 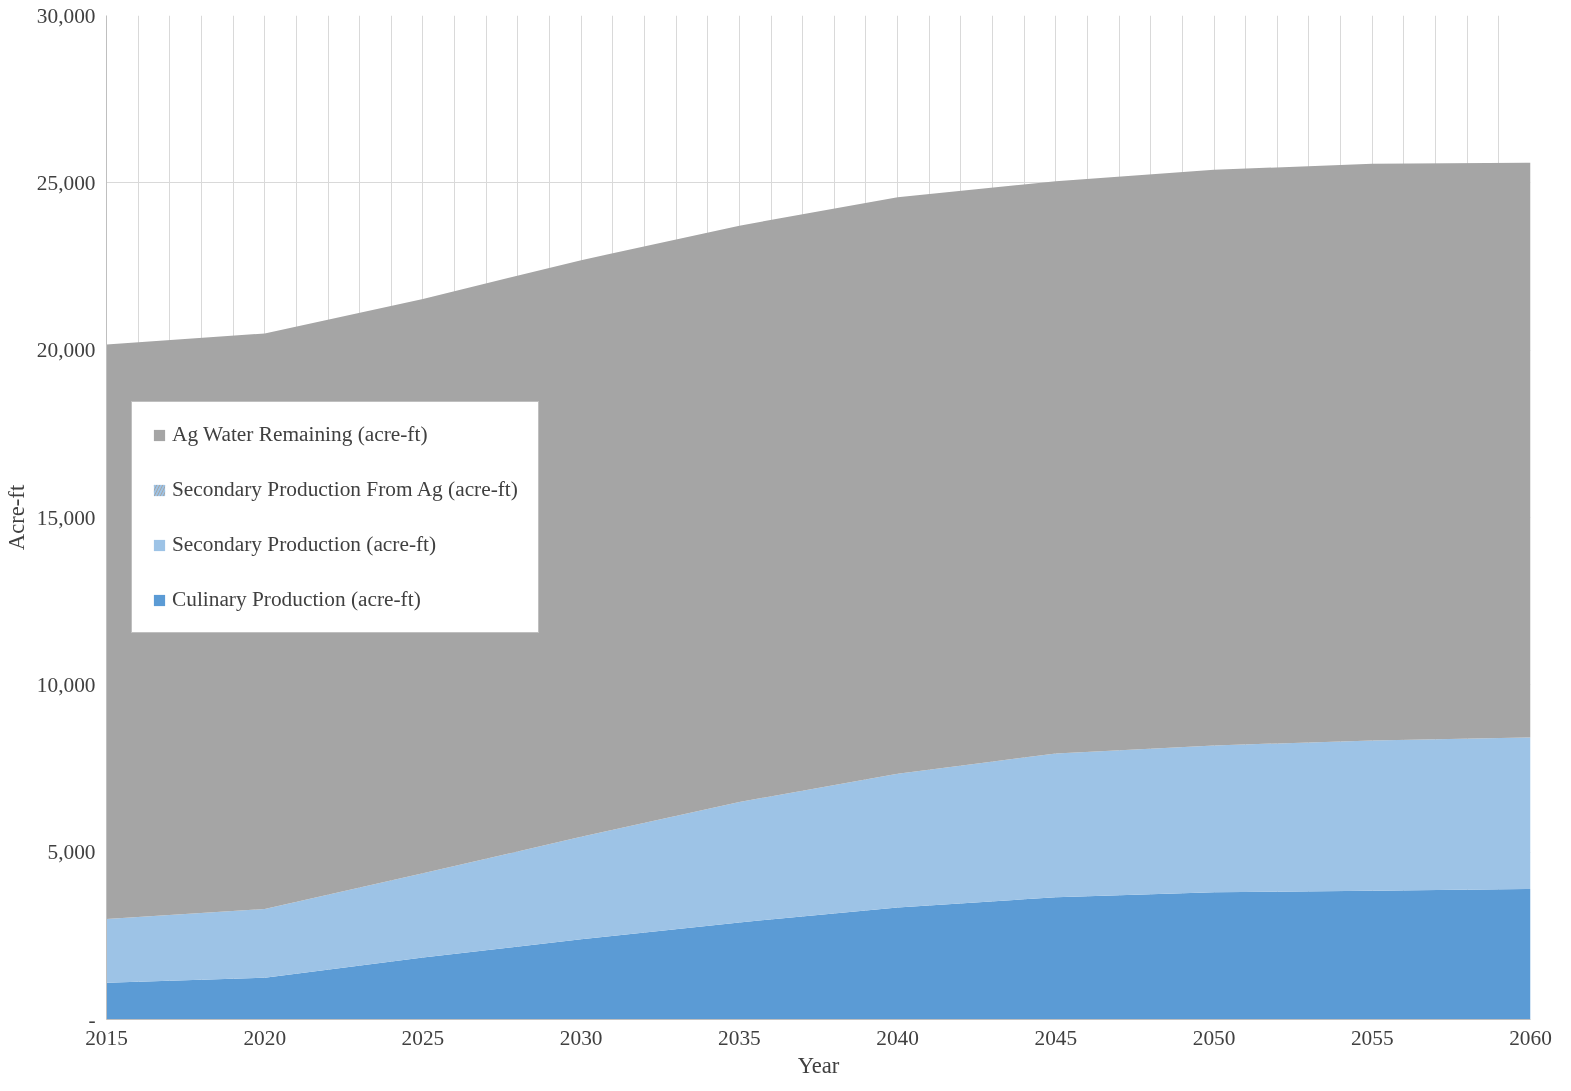 What do you see at coordinates (71, 852) in the screenshot?
I see `y-tick-label: 5,000` at bounding box center [71, 852].